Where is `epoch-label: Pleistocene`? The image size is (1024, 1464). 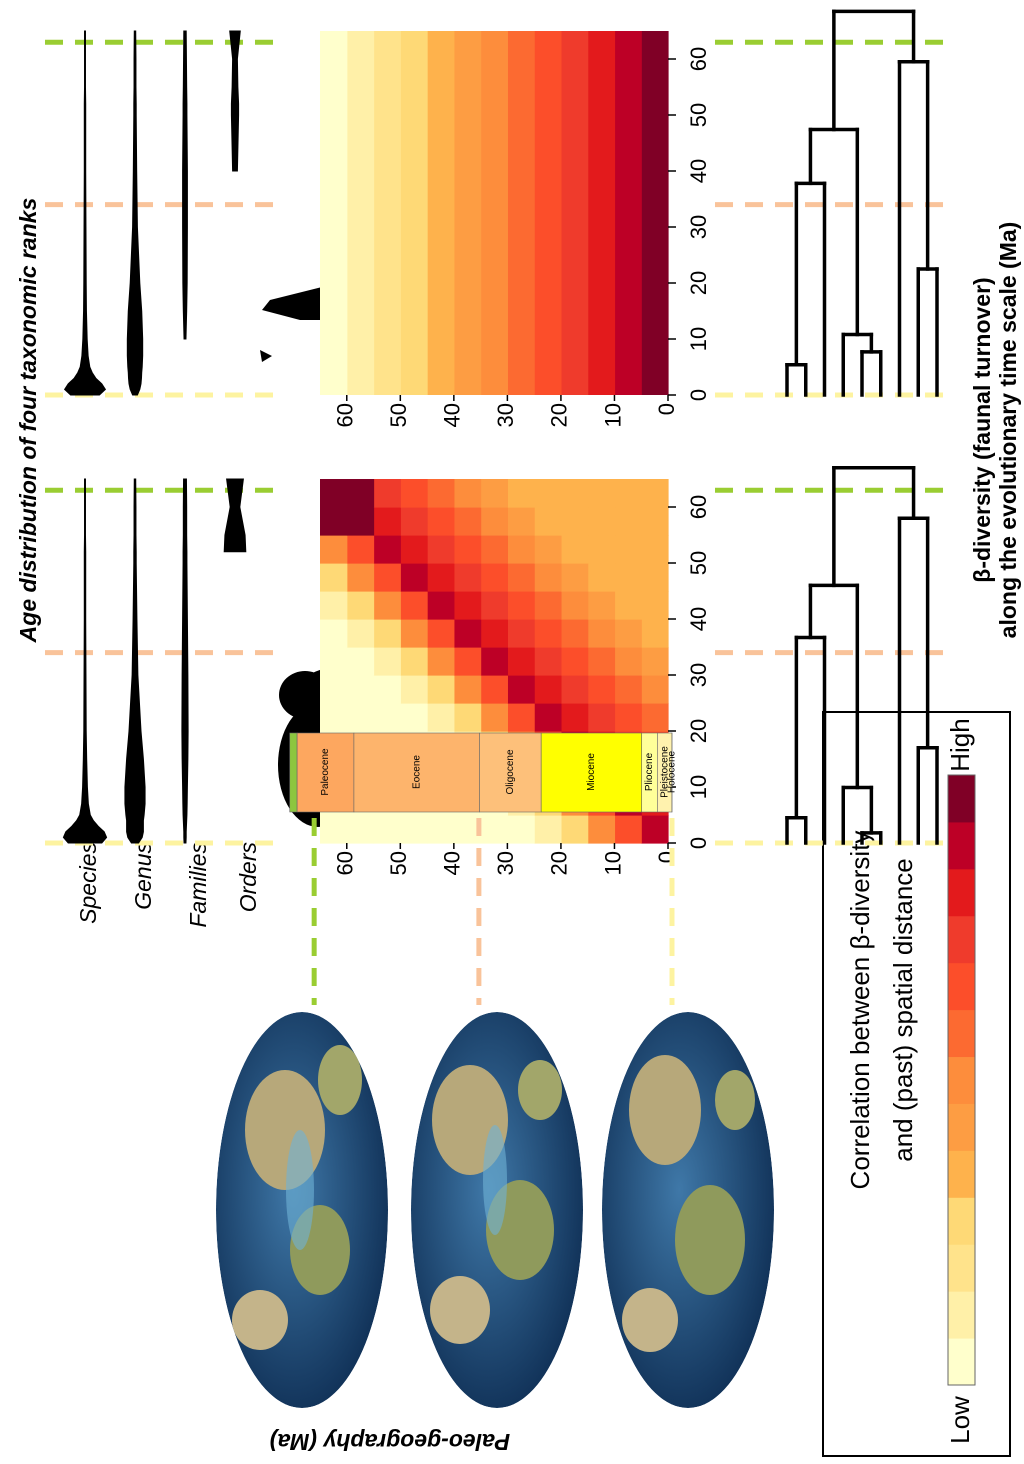 epoch-label: Pleistocene is located at coordinates (664, 772).